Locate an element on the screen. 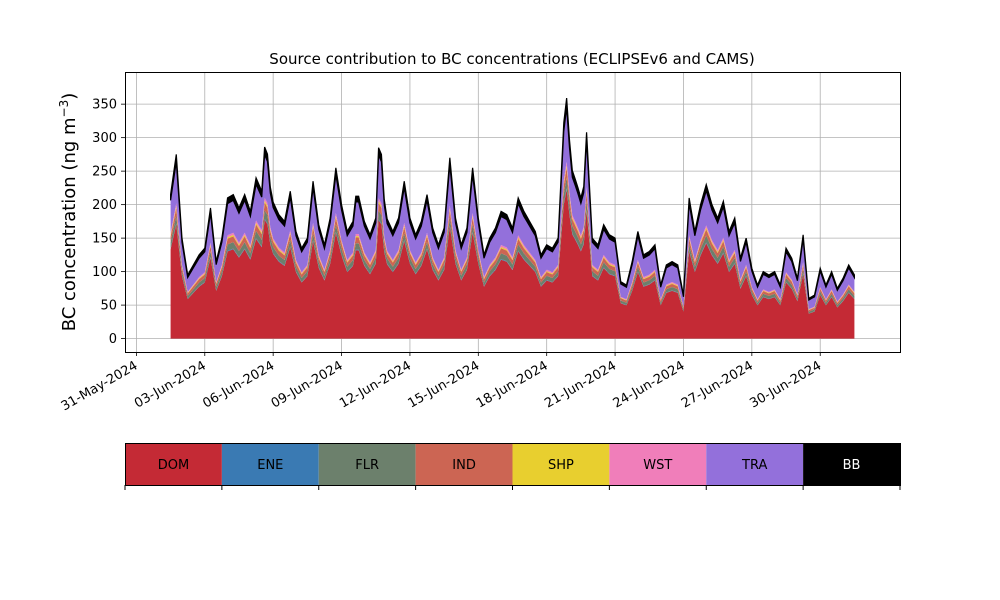 The image size is (1000, 600). x-tick-label: 21-Jun-2024 is located at coordinates (580, 384).